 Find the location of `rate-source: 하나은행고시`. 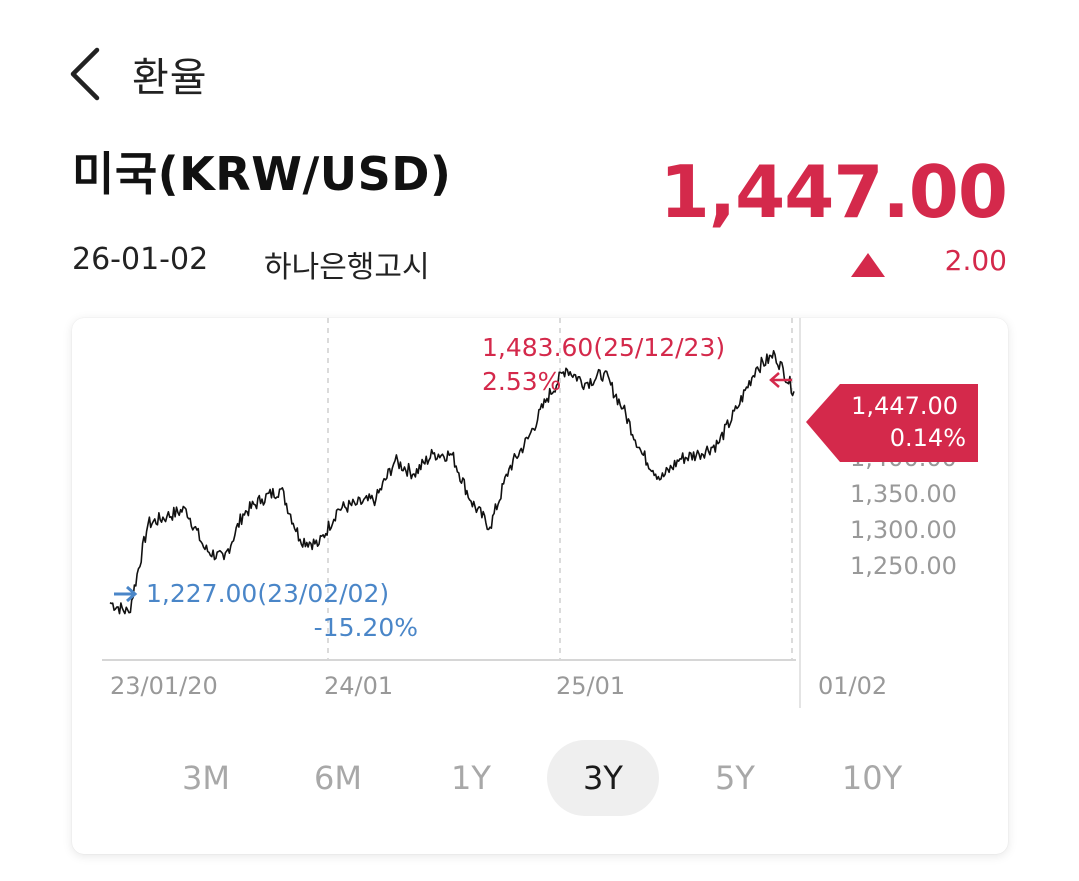

rate-source: 하나은행고시 is located at coordinates (347, 267).